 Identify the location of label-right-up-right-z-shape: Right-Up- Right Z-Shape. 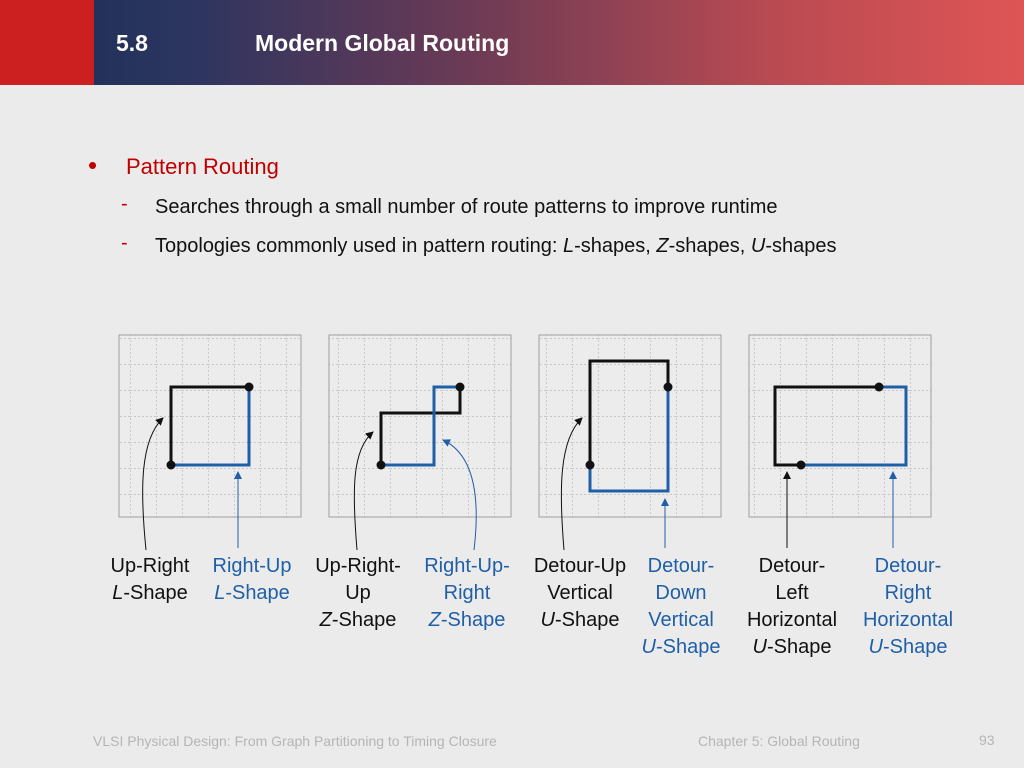
(467, 593).